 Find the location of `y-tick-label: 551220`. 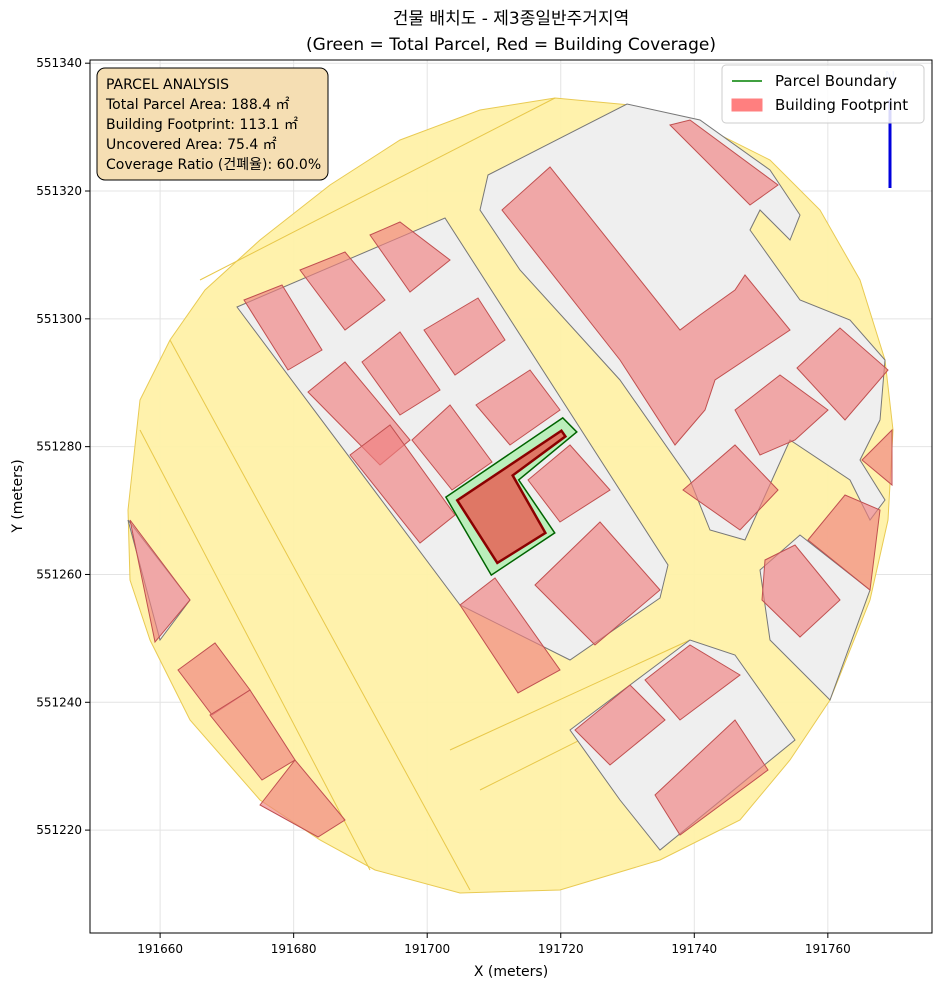

y-tick-label: 551220 is located at coordinates (59, 830).